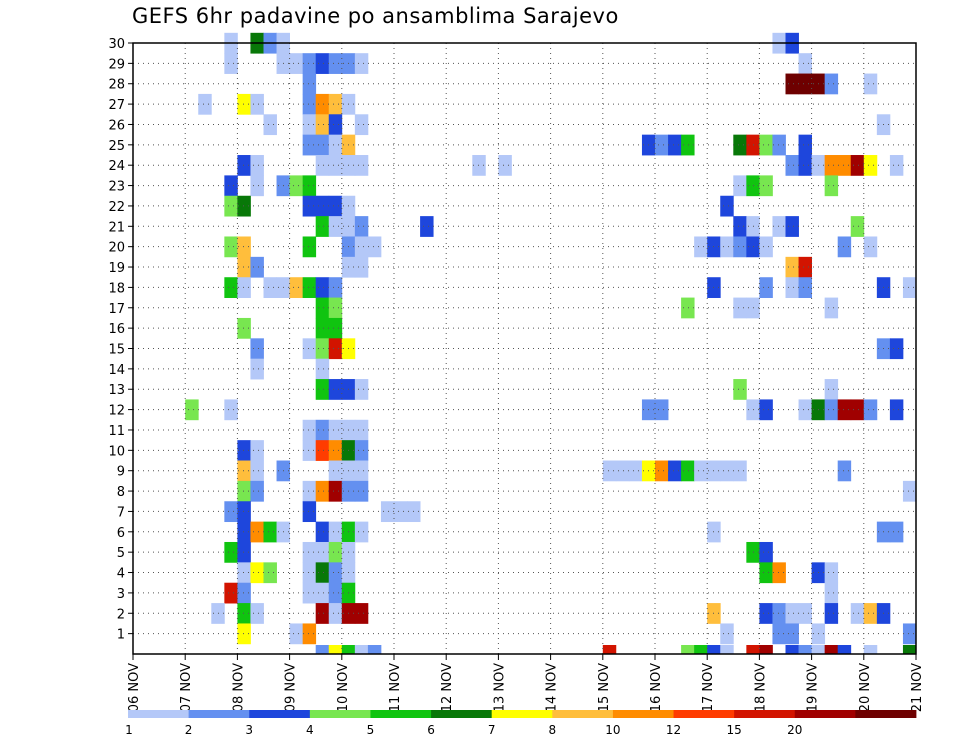 This screenshot has height=742, width=960. I want to click on y-tick-label: 24, so click(116, 166).